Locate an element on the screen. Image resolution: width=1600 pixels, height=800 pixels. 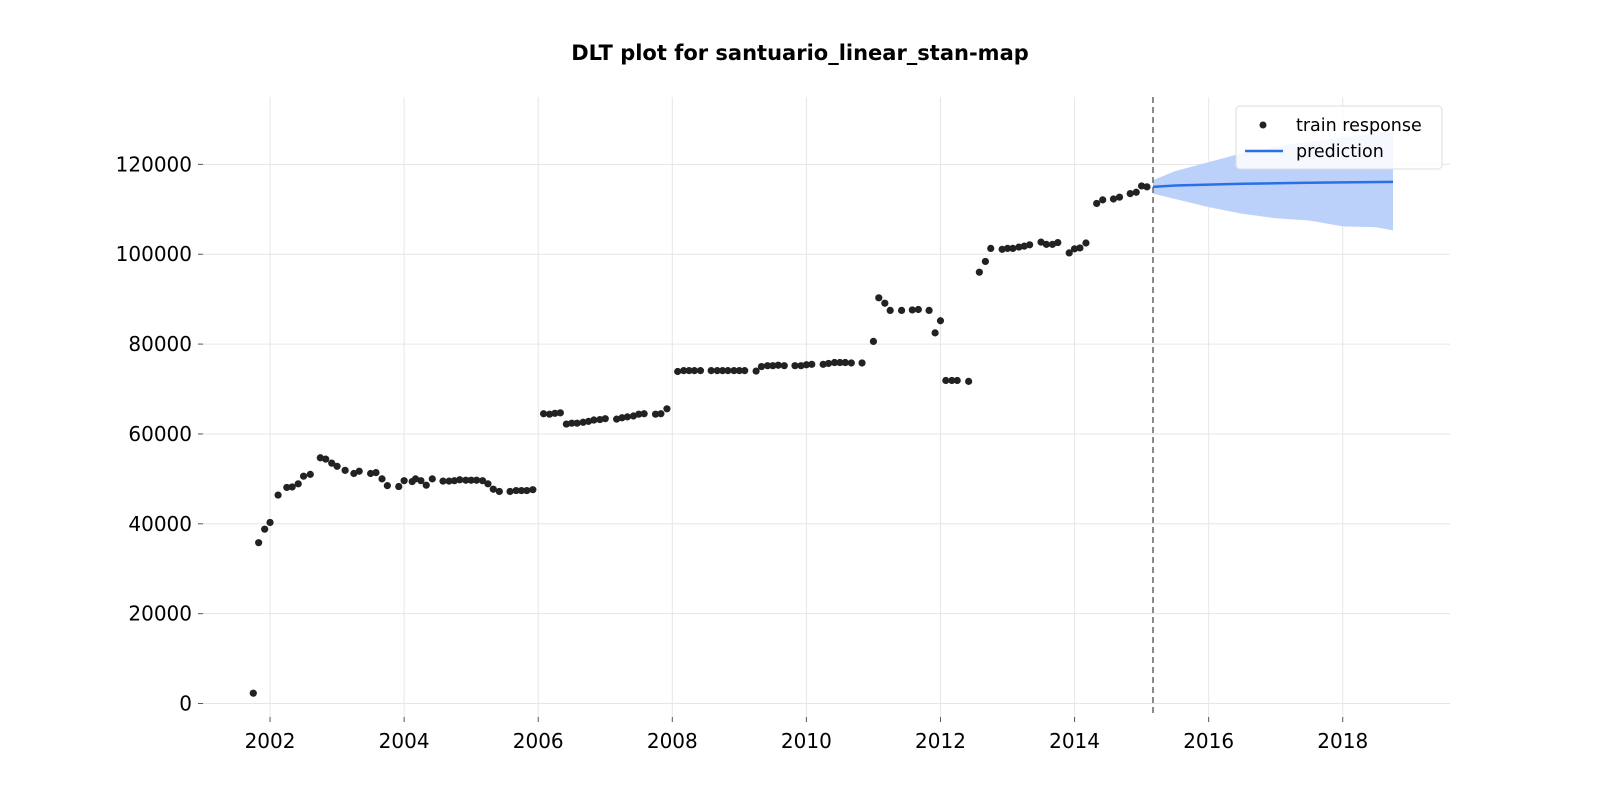
prediction-line-path is located at coordinates (1273, 184).